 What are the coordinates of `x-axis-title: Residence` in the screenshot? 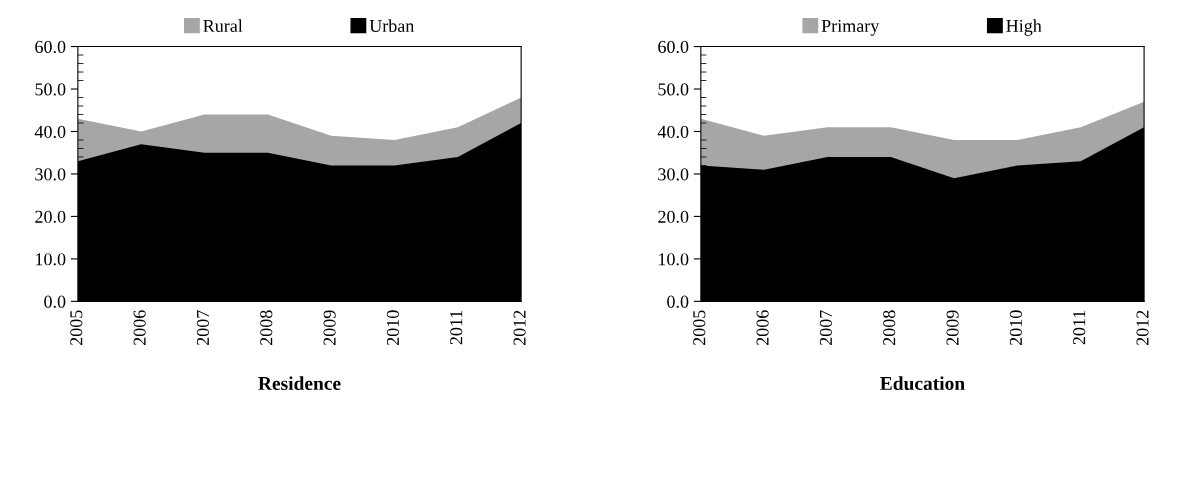 It's located at (299, 383).